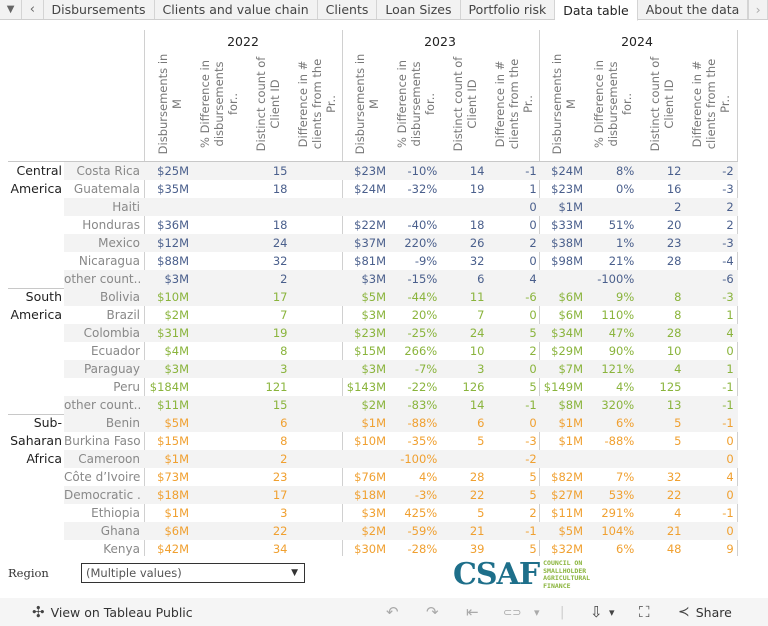  I want to click on header-divider, so click(373, 161).